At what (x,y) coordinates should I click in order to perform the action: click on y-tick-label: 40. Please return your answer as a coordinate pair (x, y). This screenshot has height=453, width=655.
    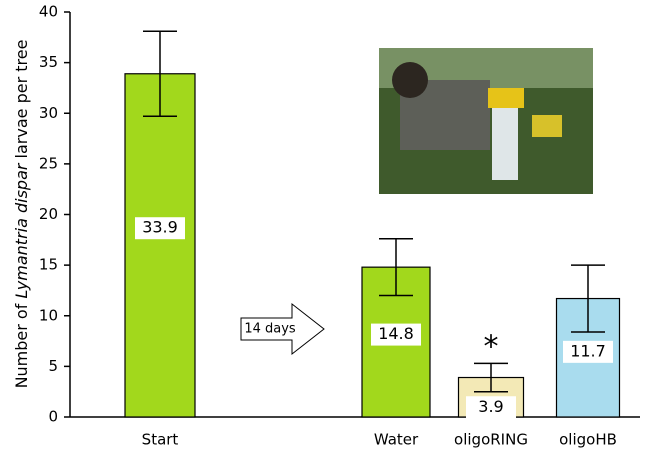
    Looking at the image, I should click on (48, 12).